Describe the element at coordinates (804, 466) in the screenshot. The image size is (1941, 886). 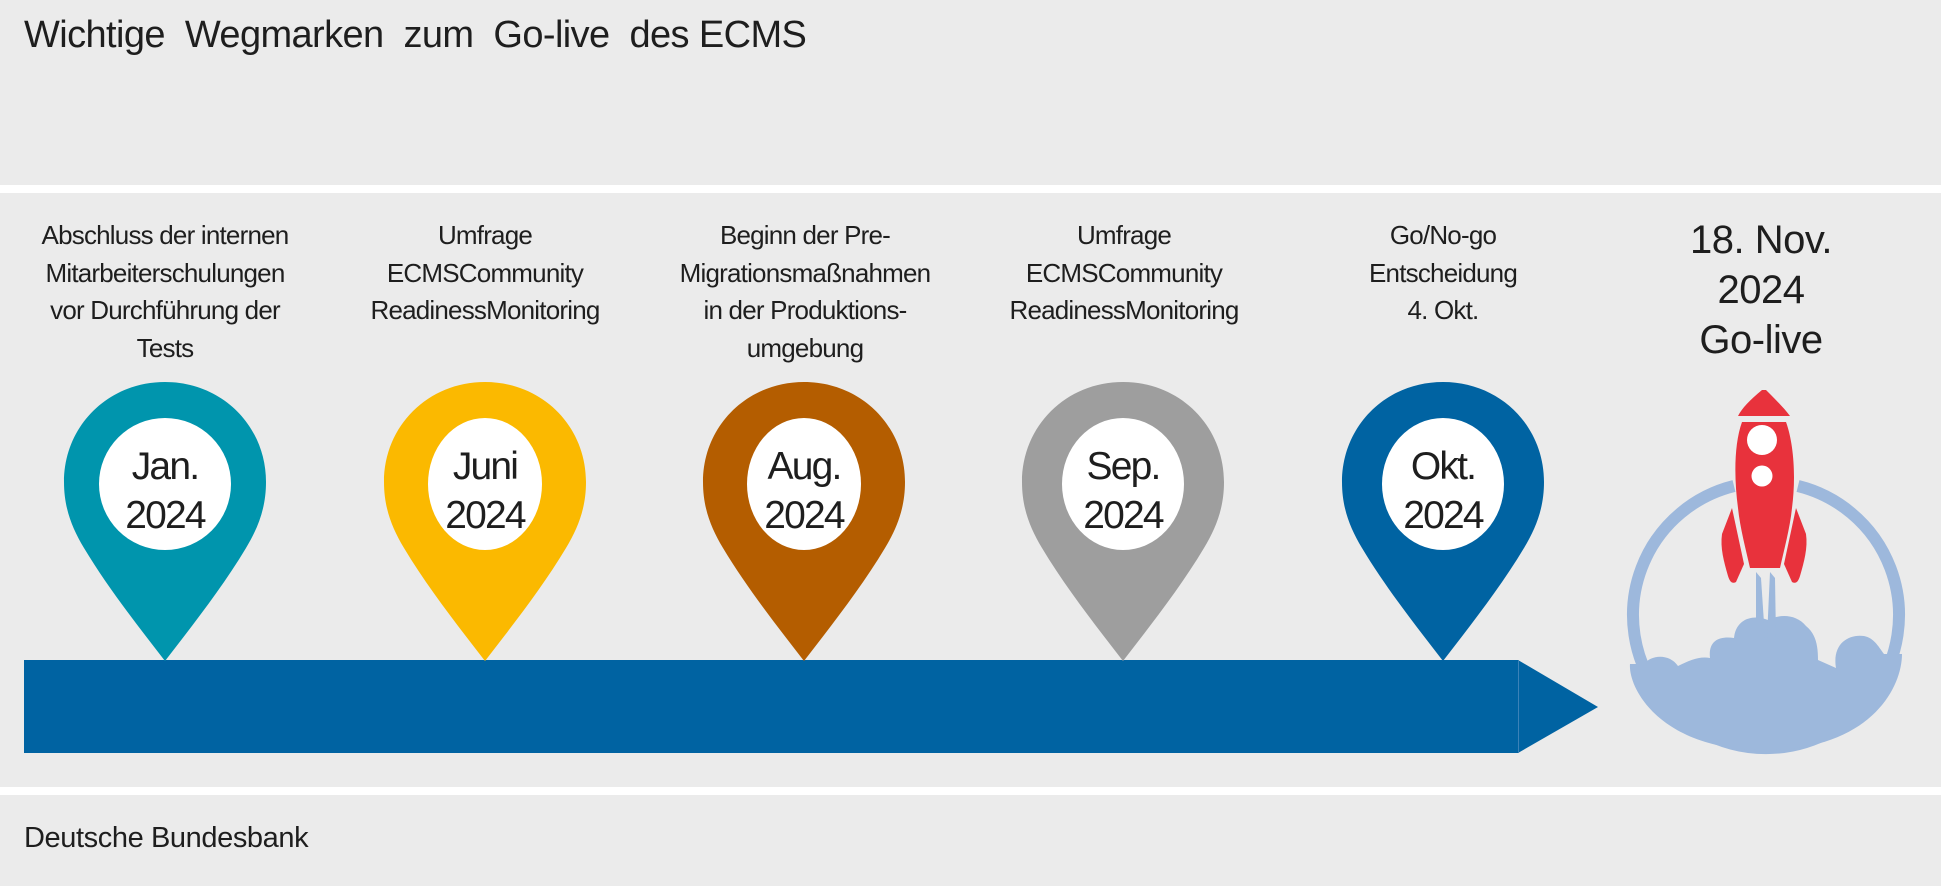
I see `pin-month: Aug.` at that location.